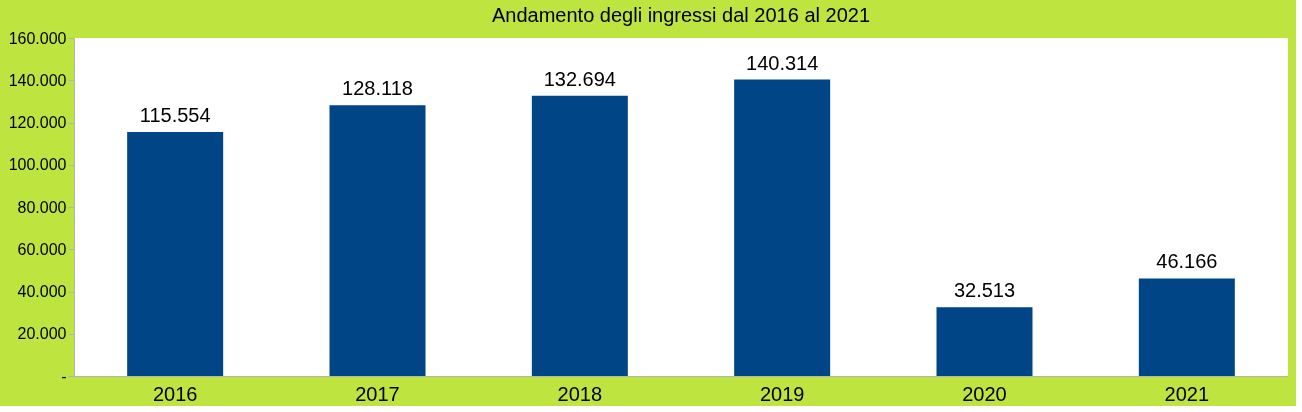 The width and height of the screenshot is (1302, 412). What do you see at coordinates (377, 88) in the screenshot?
I see `data-label: 128.118` at bounding box center [377, 88].